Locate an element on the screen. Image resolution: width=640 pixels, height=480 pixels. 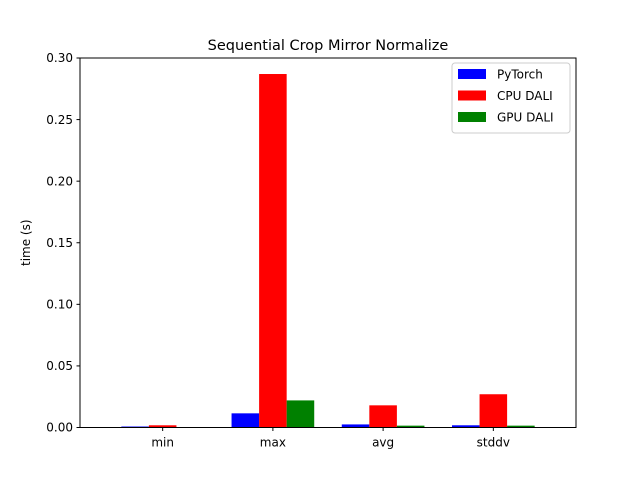
bar-pytorch-max is located at coordinates (245, 420).